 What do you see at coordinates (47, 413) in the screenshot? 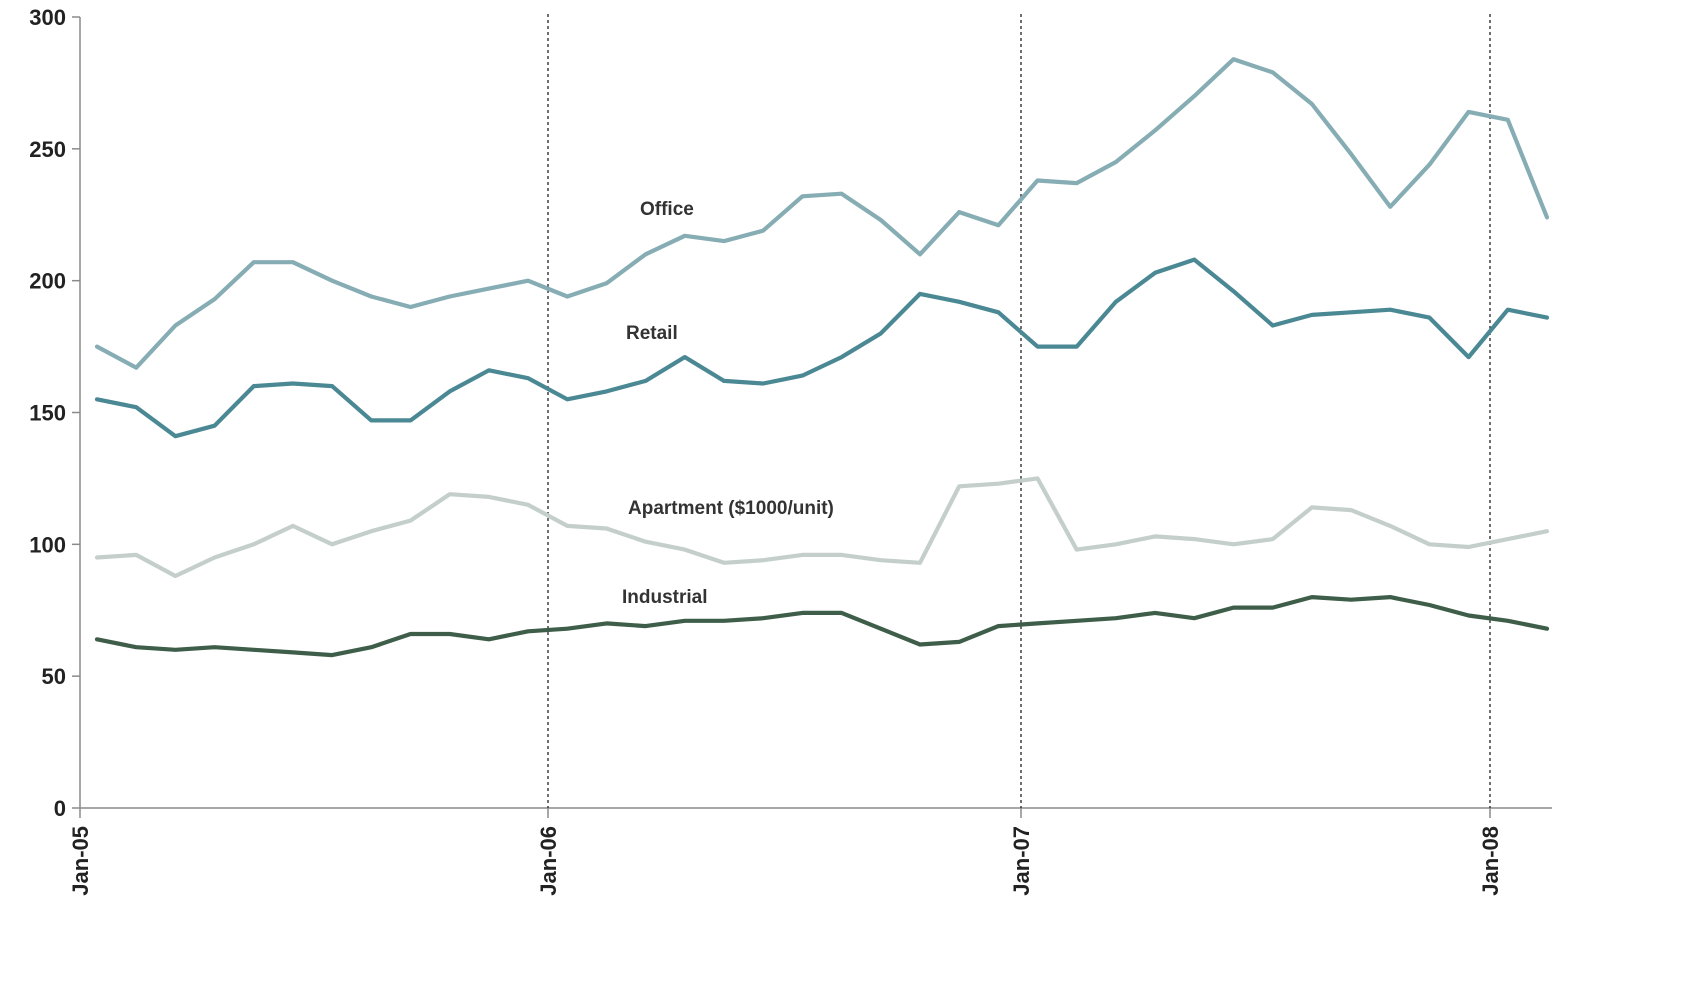
I see `y-tick-label: 150` at bounding box center [47, 413].